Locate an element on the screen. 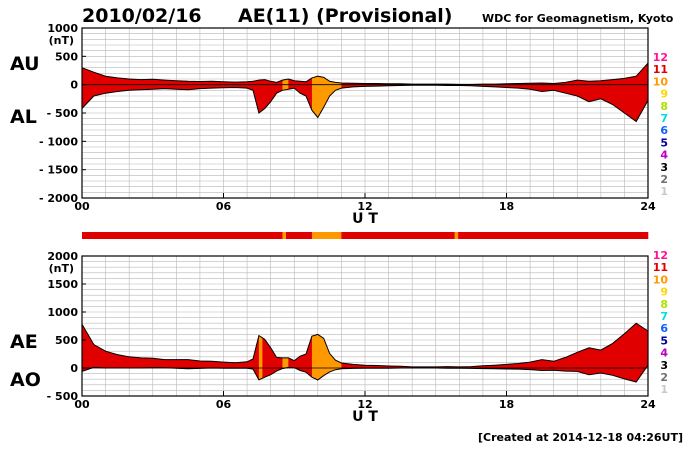 This screenshot has width=700, height=450. upper-index-label: AE is located at coordinates (24, 342).